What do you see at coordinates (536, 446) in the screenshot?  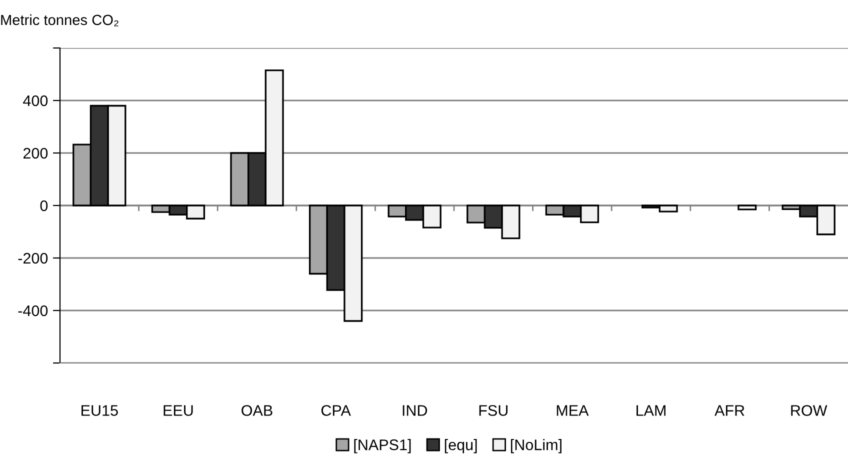 I see `legend-label: [NoLim]` at bounding box center [536, 446].